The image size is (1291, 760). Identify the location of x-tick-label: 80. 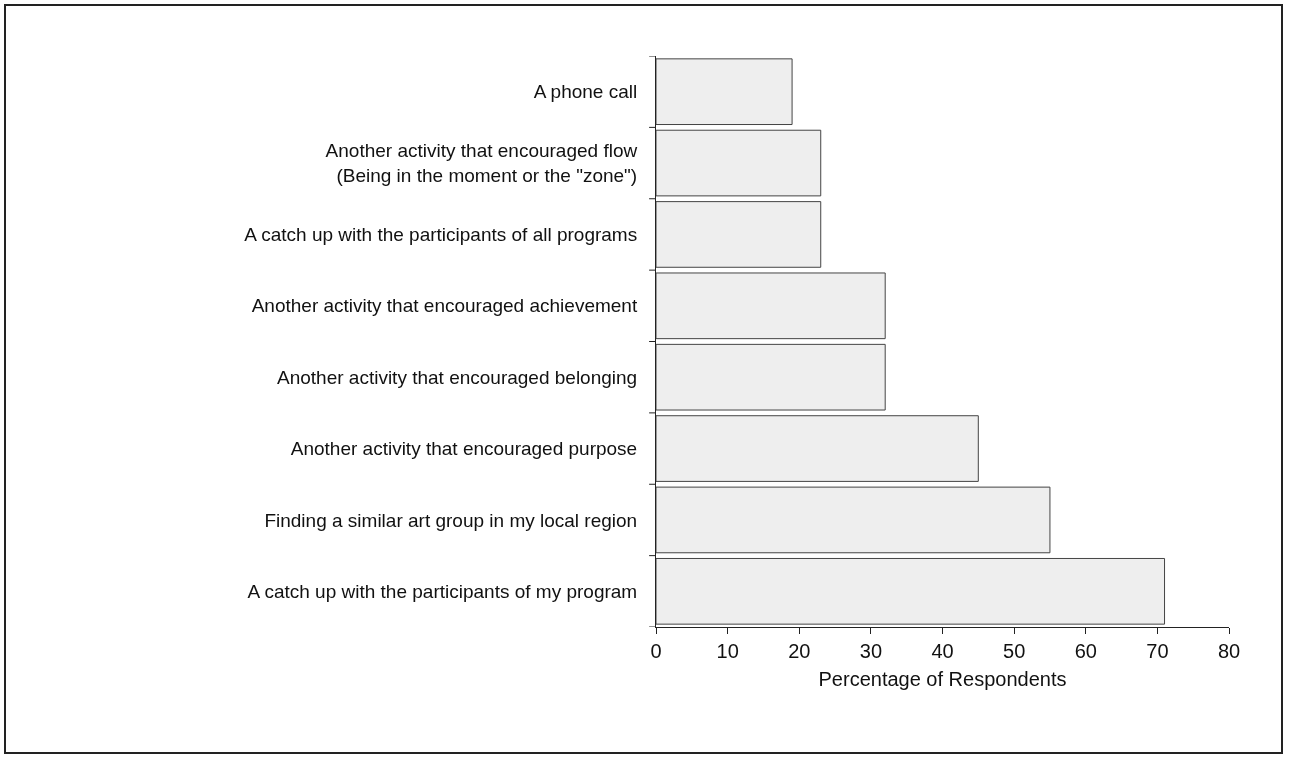
(1229, 651).